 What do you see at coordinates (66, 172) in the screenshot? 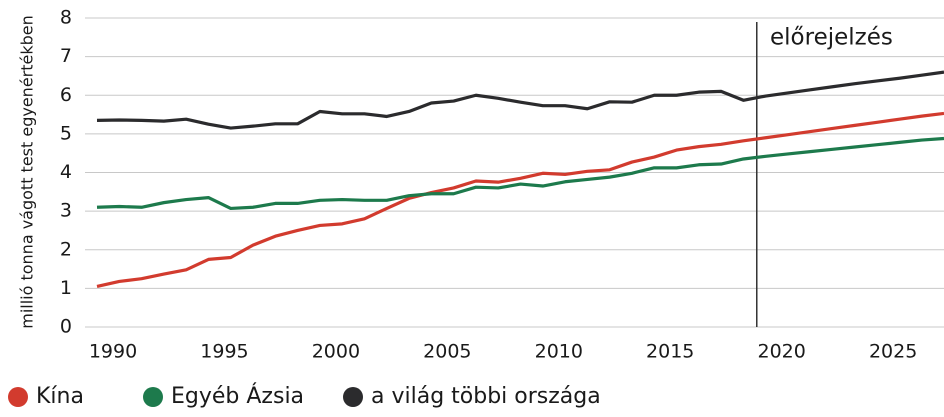
I see `y-tick-label: 4` at bounding box center [66, 172].